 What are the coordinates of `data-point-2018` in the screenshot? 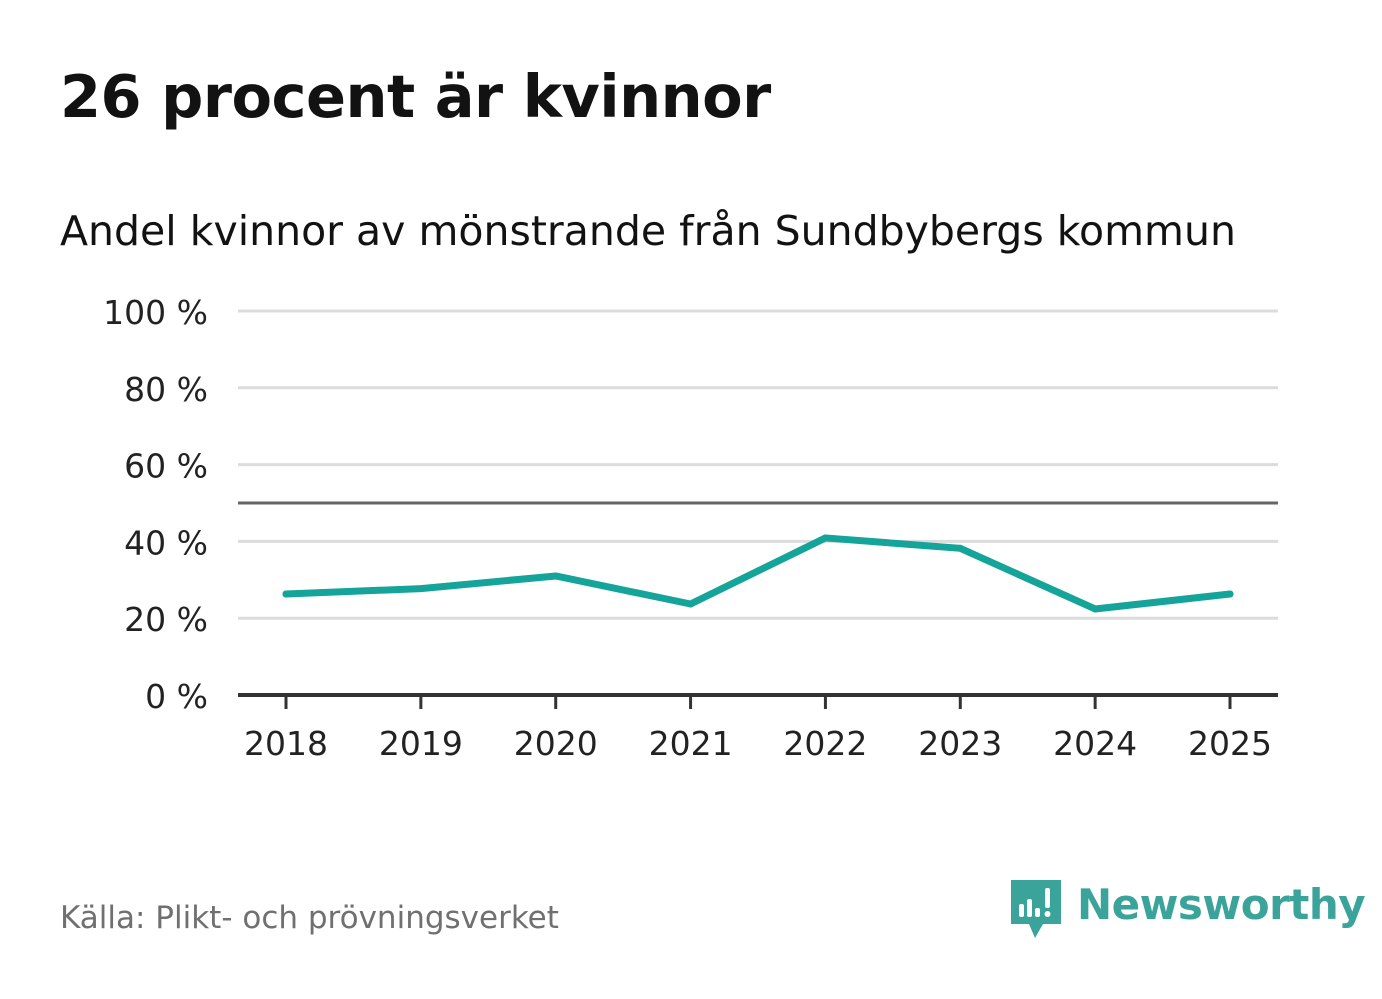 It's located at (286, 594).